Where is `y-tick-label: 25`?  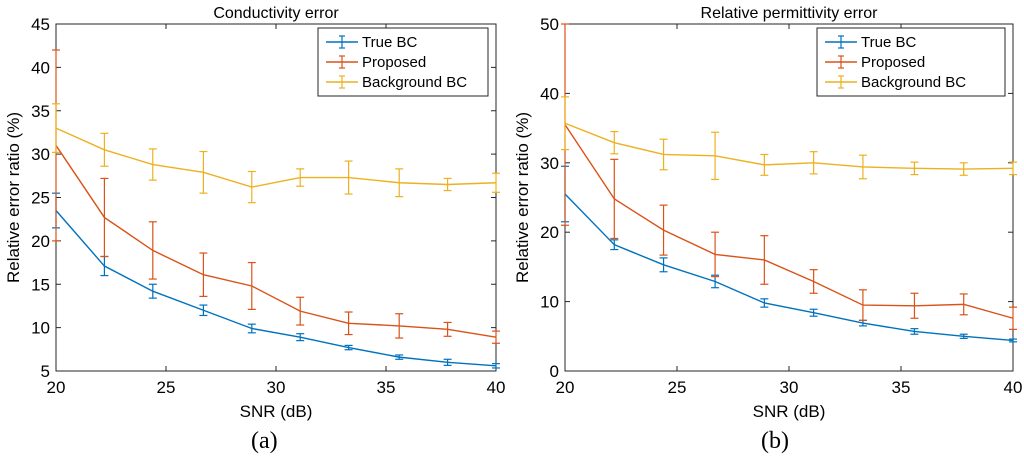
y-tick-label: 25 is located at coordinates (40, 198).